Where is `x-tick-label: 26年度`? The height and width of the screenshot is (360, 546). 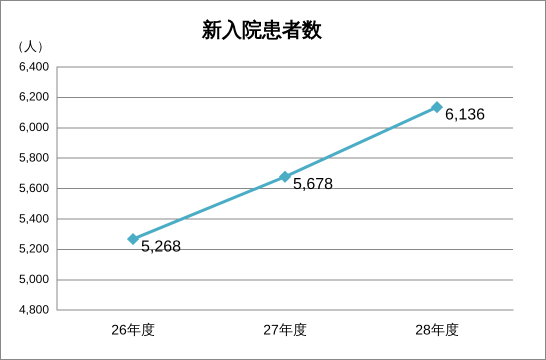
x-tick-label: 26年度 is located at coordinates (133, 329).